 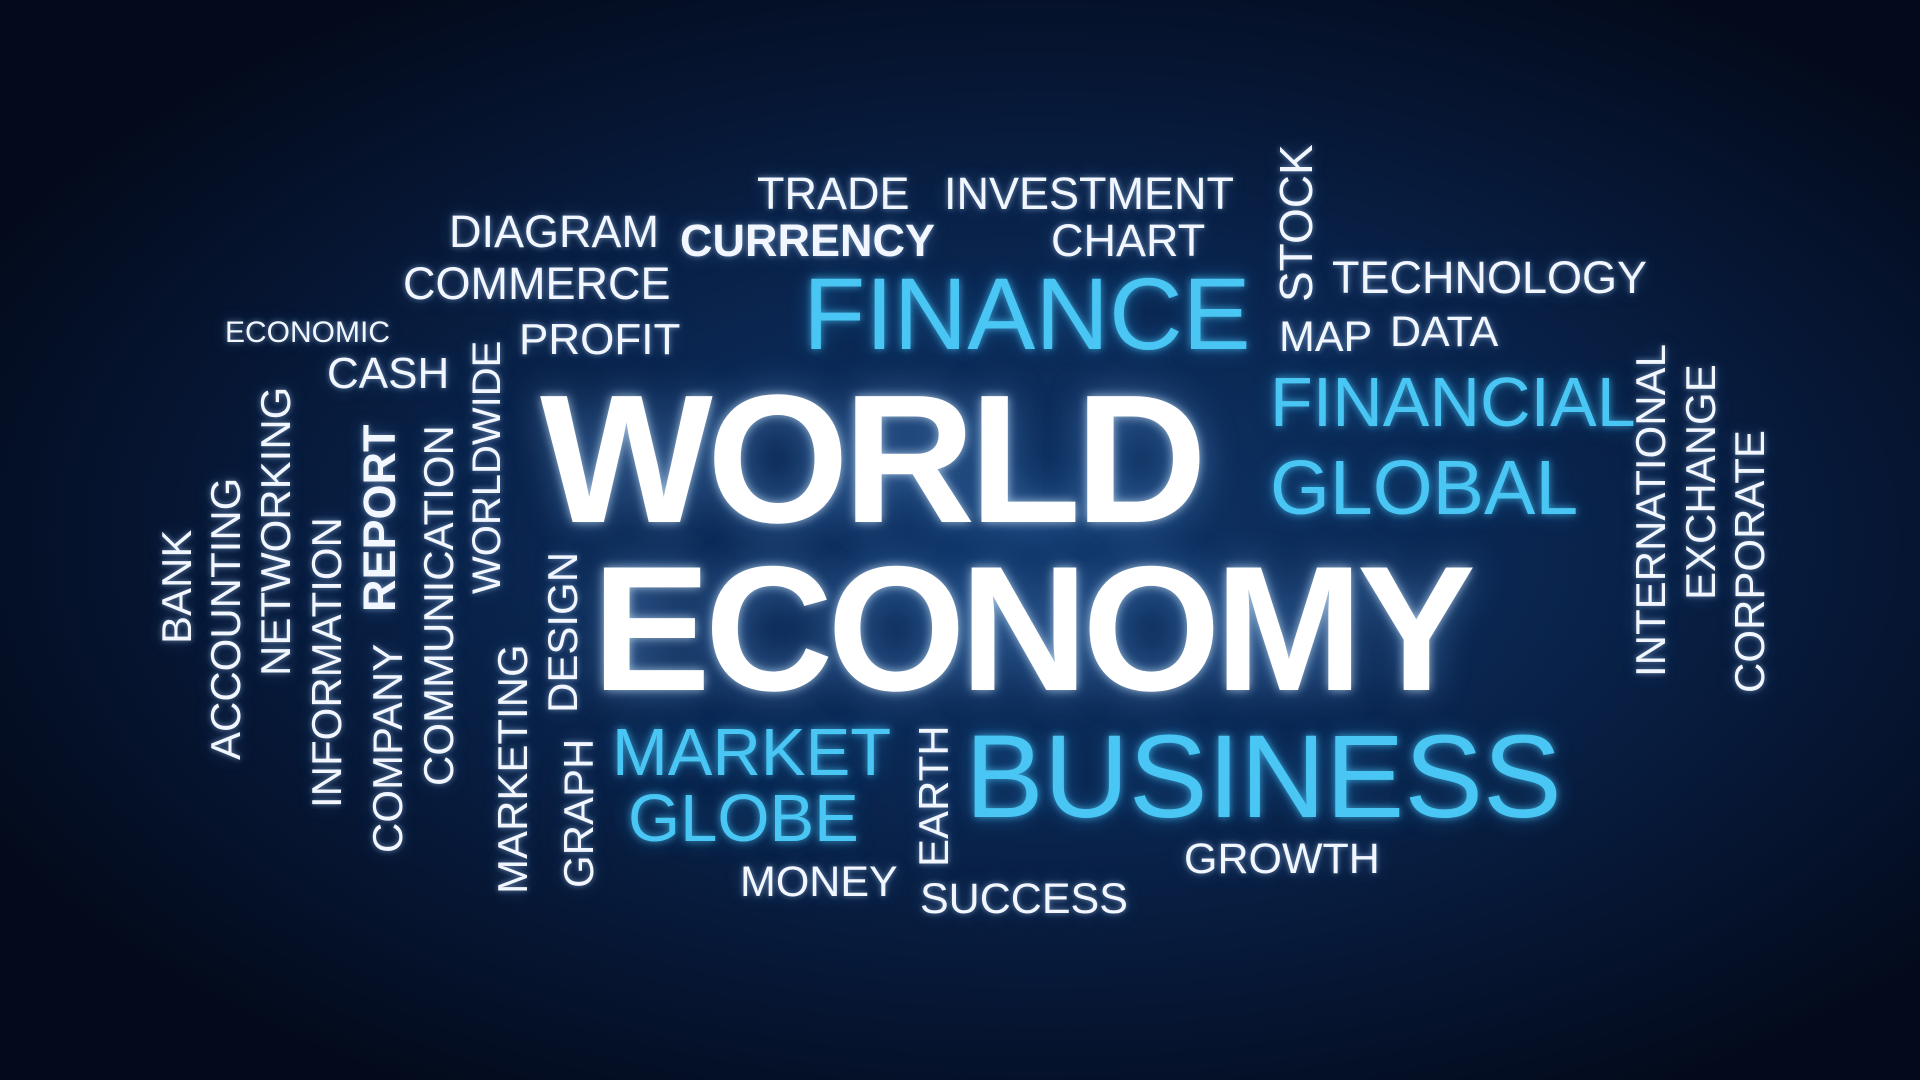 What do you see at coordinates (578, 813) in the screenshot?
I see `word-graph: GRAPH` at bounding box center [578, 813].